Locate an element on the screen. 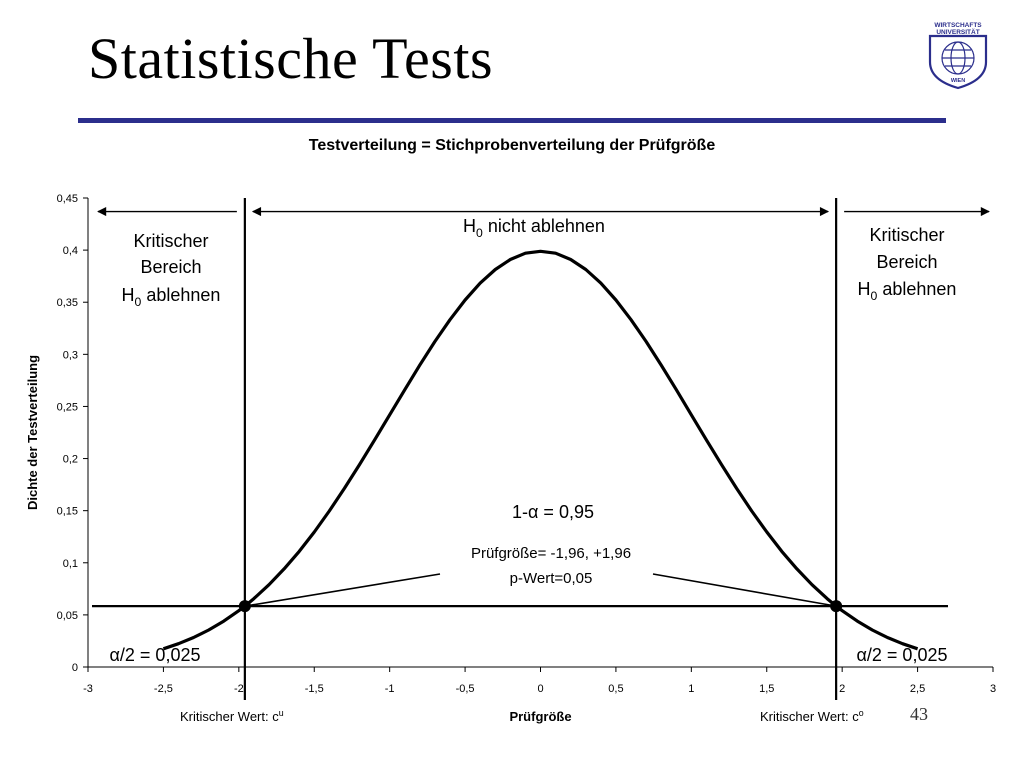  left-region-label-line2: Bereich is located at coordinates (170, 267).